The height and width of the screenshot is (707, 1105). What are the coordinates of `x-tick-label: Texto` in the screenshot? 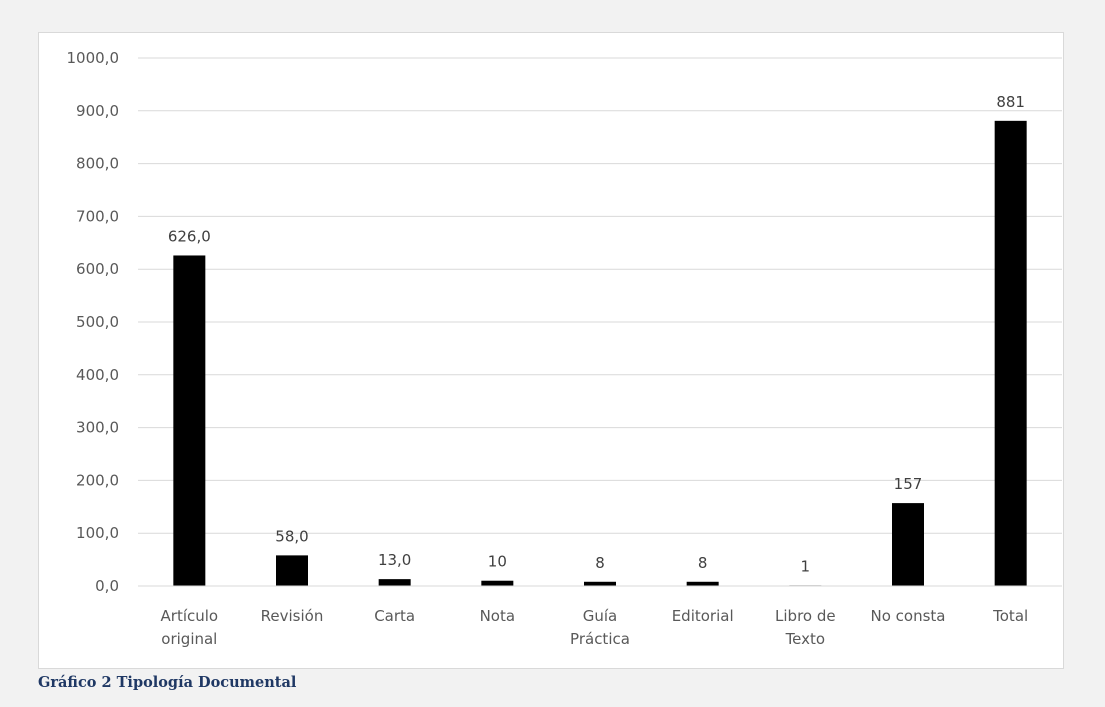 It's located at (805, 639).